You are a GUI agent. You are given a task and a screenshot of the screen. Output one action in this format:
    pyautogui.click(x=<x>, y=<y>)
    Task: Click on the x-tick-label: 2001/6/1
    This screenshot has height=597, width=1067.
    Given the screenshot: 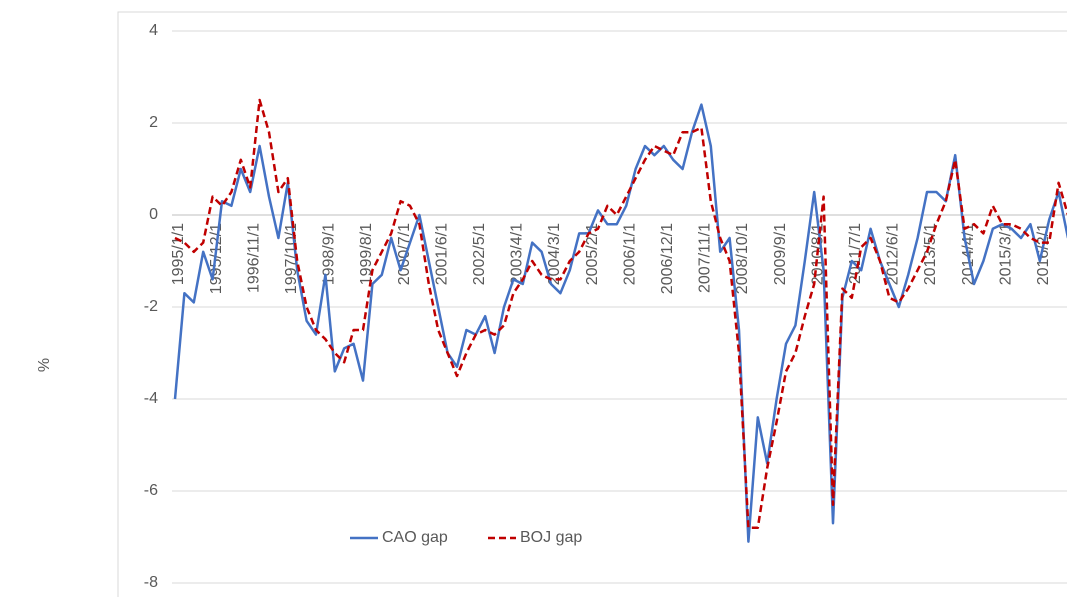 What is the action you would take?
    pyautogui.click(x=441, y=254)
    